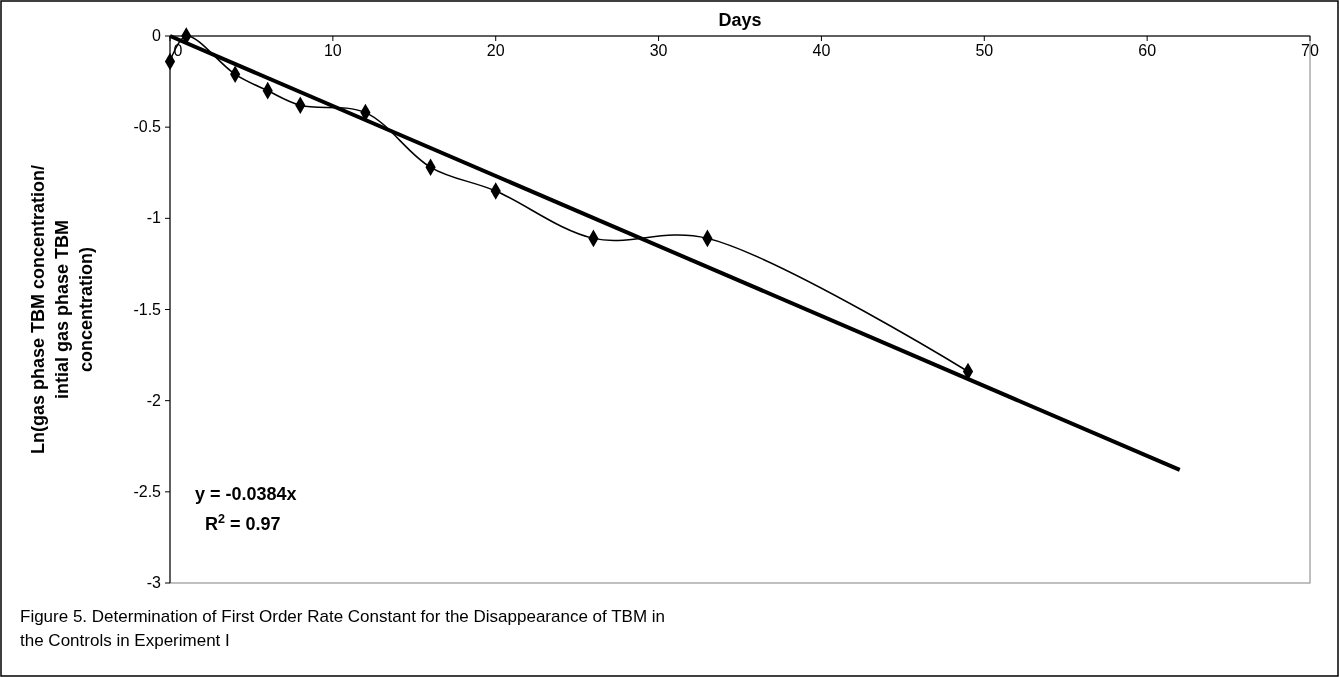  What do you see at coordinates (178, 50) in the screenshot?
I see `x-tick-label: 0` at bounding box center [178, 50].